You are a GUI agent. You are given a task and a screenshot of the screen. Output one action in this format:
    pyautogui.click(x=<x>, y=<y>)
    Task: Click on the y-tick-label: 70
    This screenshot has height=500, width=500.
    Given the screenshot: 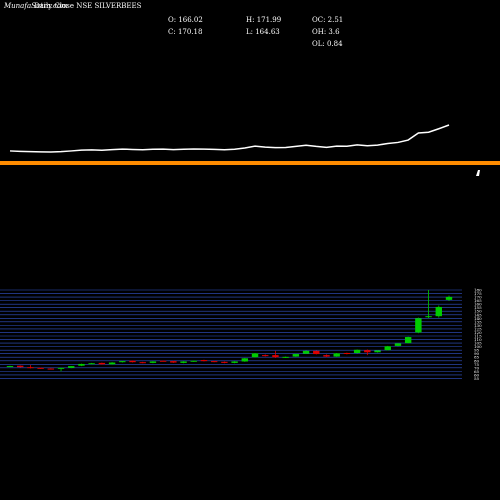 What is the action you would take?
    pyautogui.click(x=477, y=367)
    